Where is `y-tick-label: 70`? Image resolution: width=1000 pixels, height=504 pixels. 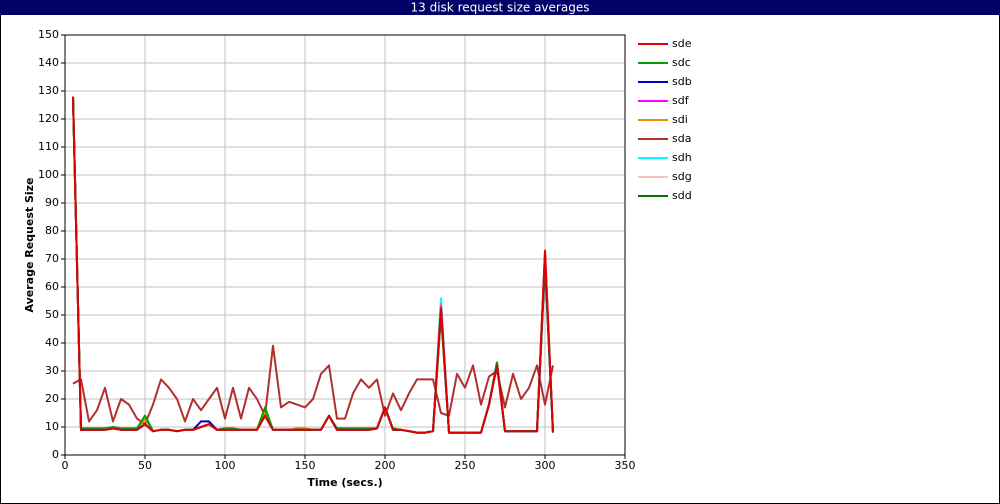
y-tick-label: 70 is located at coordinates (52, 258).